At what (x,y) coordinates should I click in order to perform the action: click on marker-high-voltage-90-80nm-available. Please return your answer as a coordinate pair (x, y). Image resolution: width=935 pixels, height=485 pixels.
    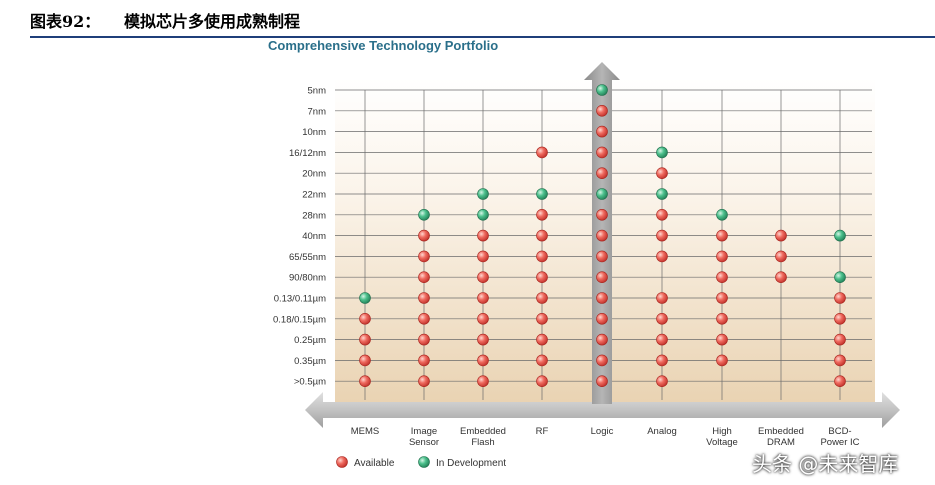
    Looking at the image, I should click on (722, 277).